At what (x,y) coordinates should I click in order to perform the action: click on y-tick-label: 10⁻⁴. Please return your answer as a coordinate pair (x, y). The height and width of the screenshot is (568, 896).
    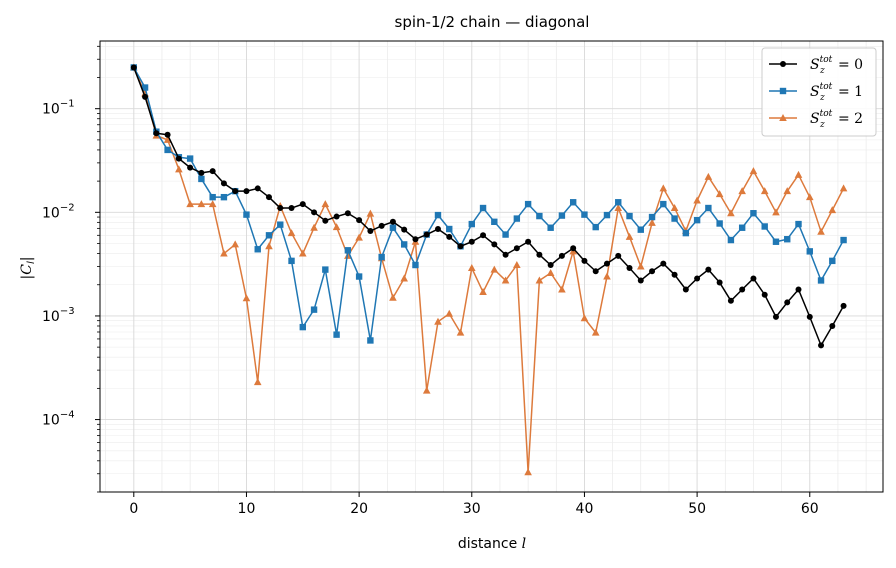
    Looking at the image, I should click on (58, 419).